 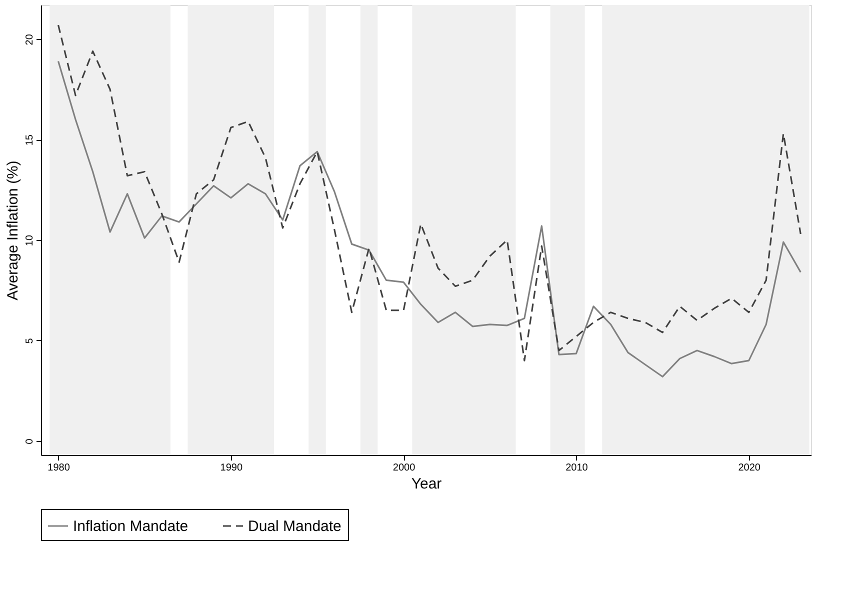 I want to click on y-axis-title: Average Inflation (%), so click(x=13, y=230).